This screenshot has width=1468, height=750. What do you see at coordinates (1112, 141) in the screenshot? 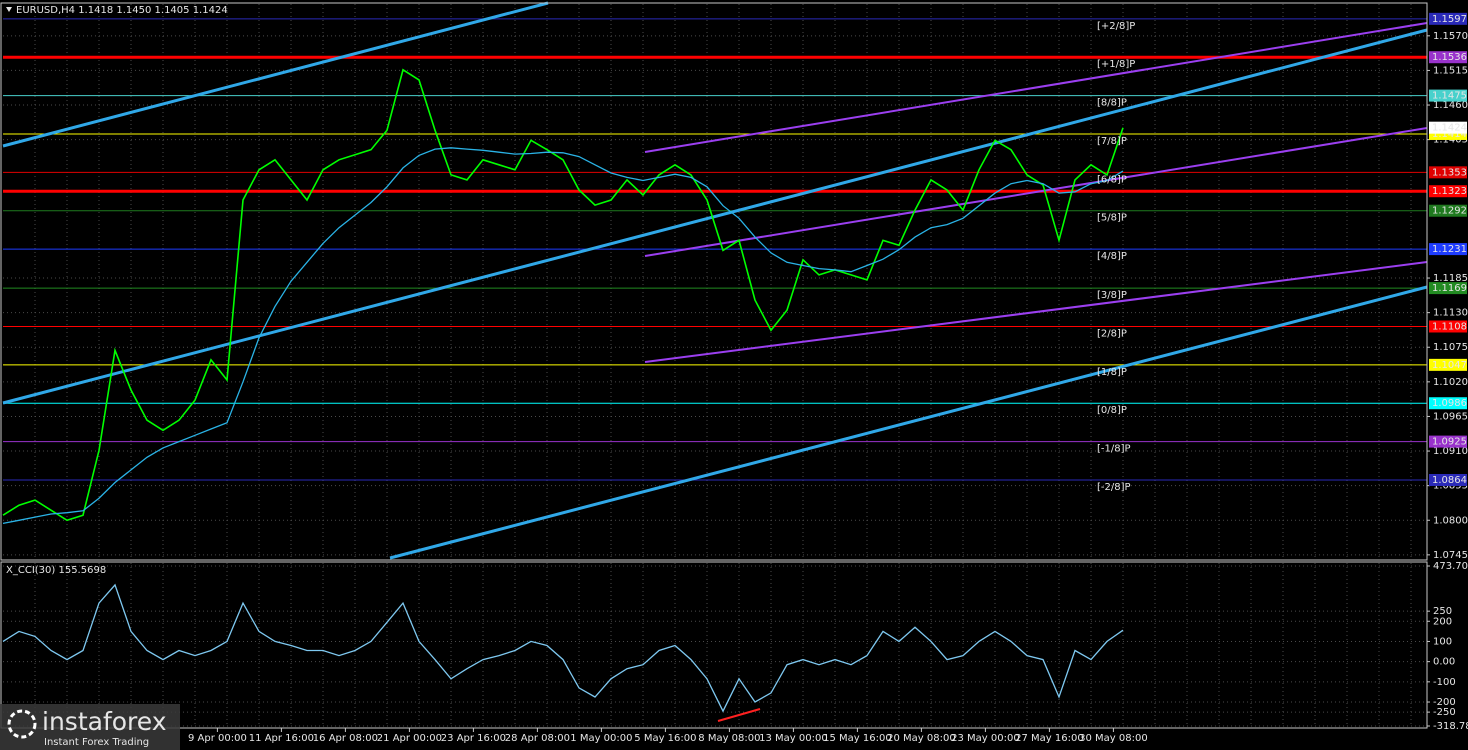
I see `murray-label: [7/8]P` at bounding box center [1112, 141].